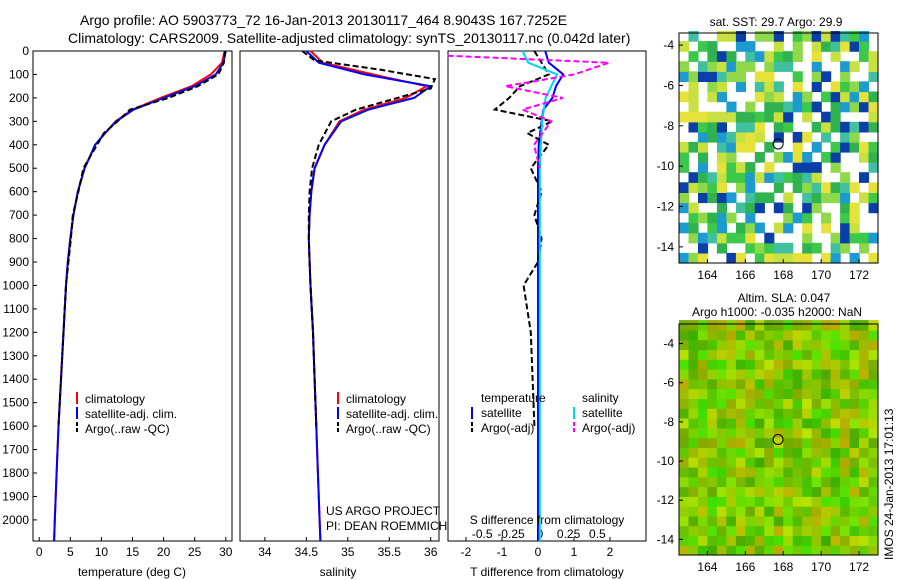  I want to click on series-salinity-argo-adj, so click(528, 111).